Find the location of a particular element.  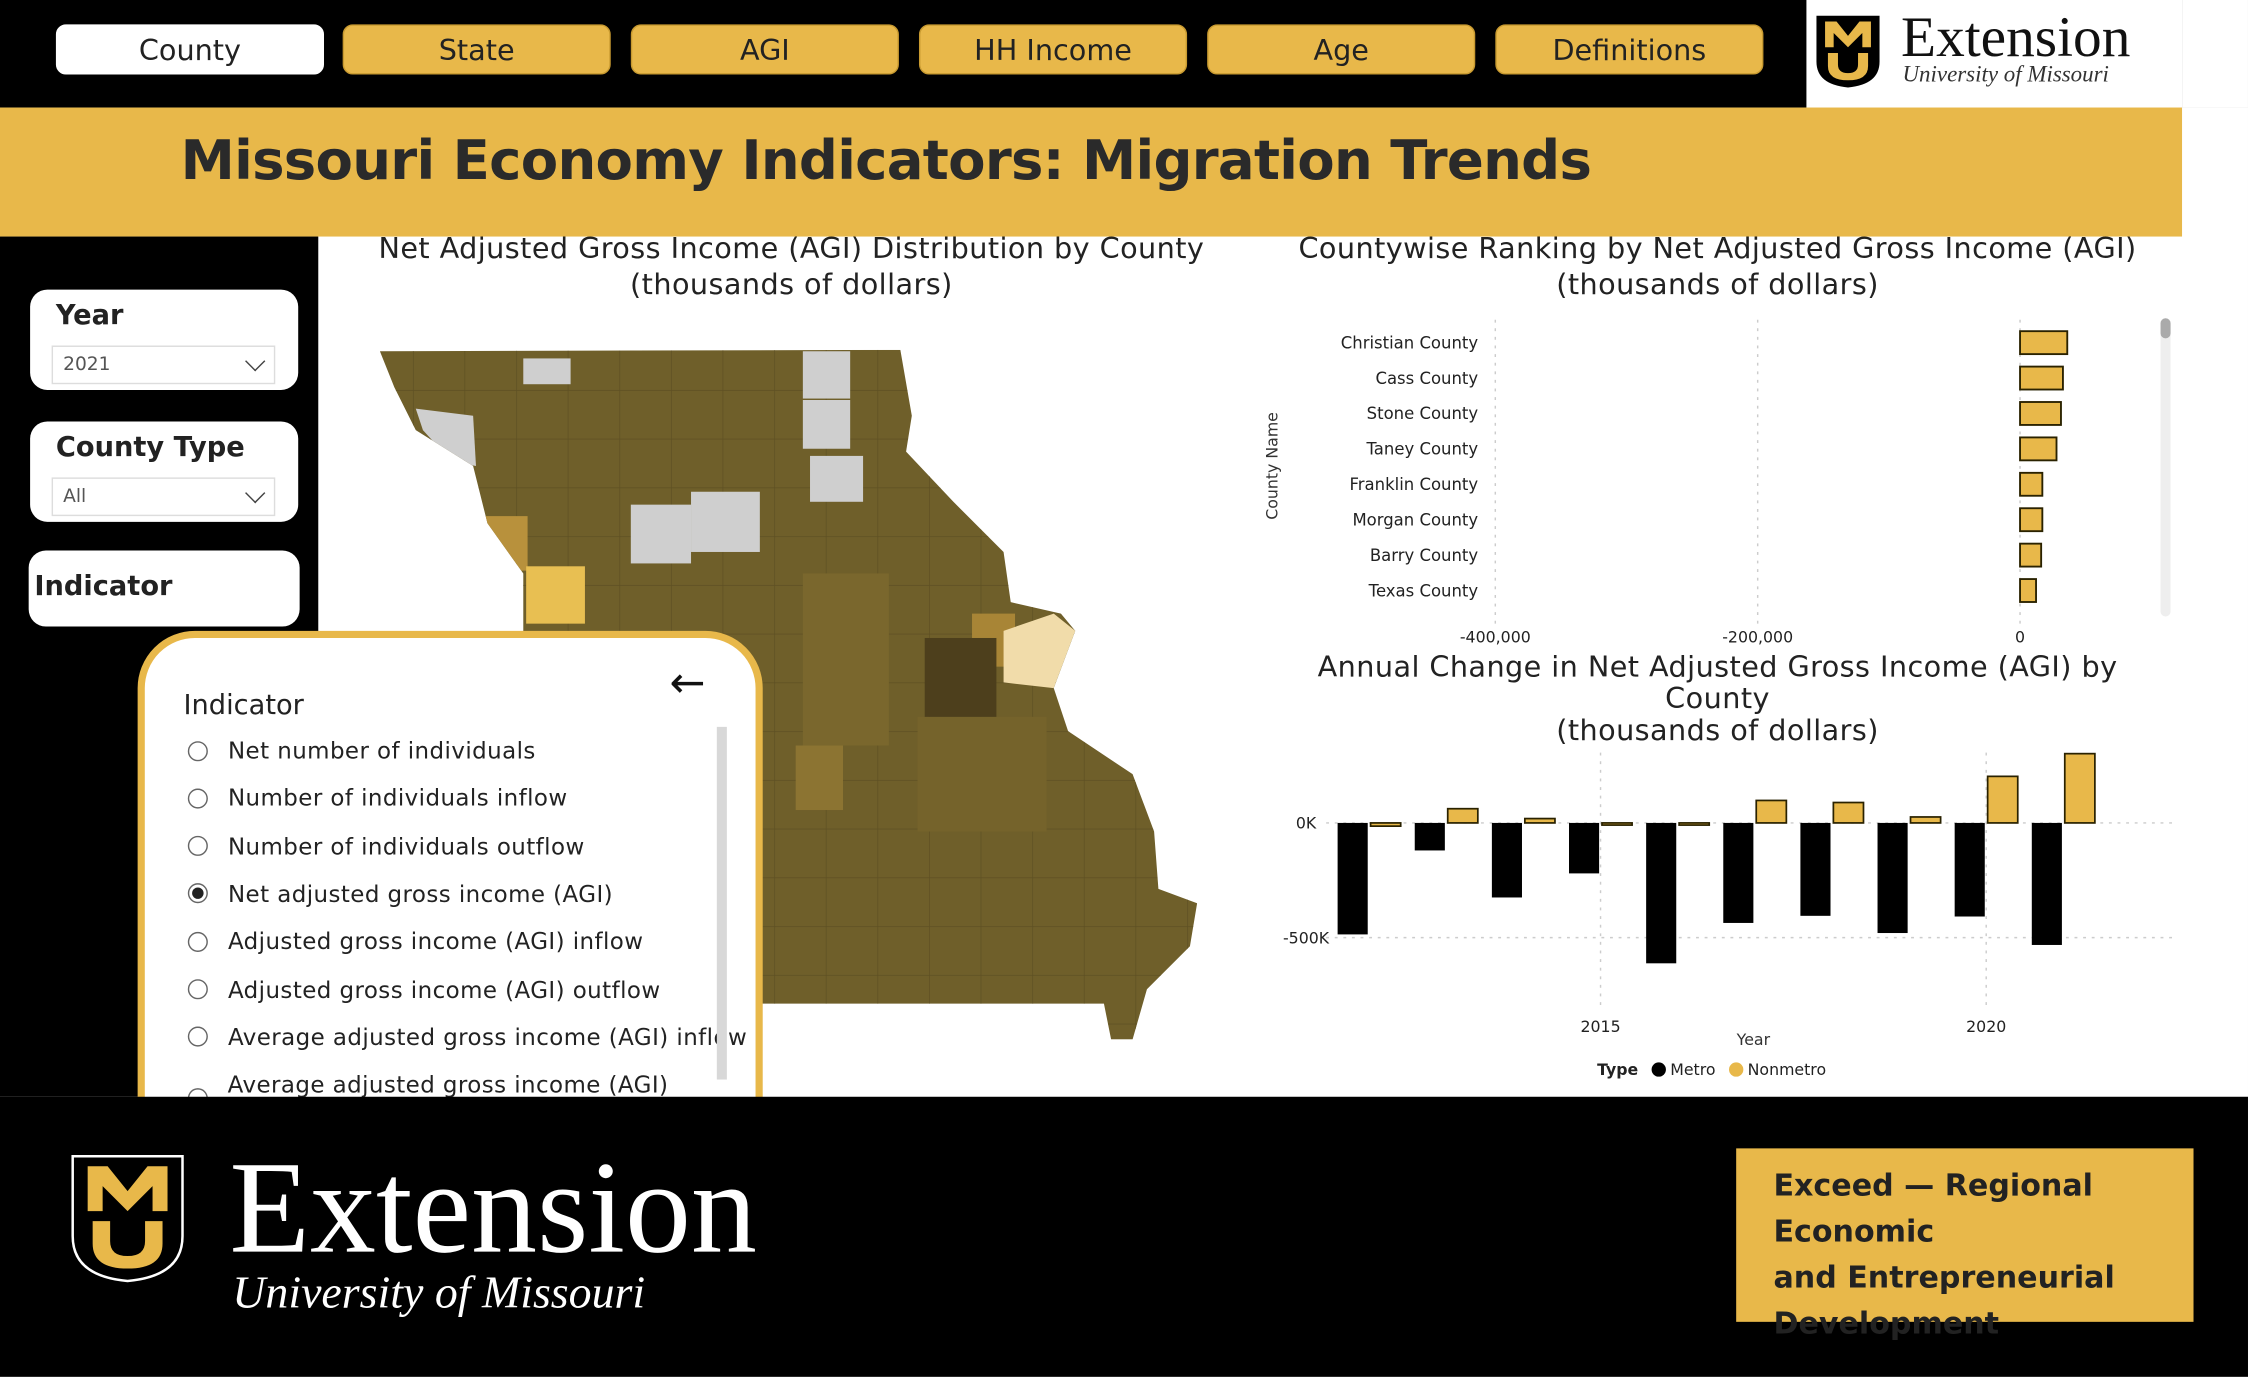

legend-title: Type is located at coordinates (1617, 1069).